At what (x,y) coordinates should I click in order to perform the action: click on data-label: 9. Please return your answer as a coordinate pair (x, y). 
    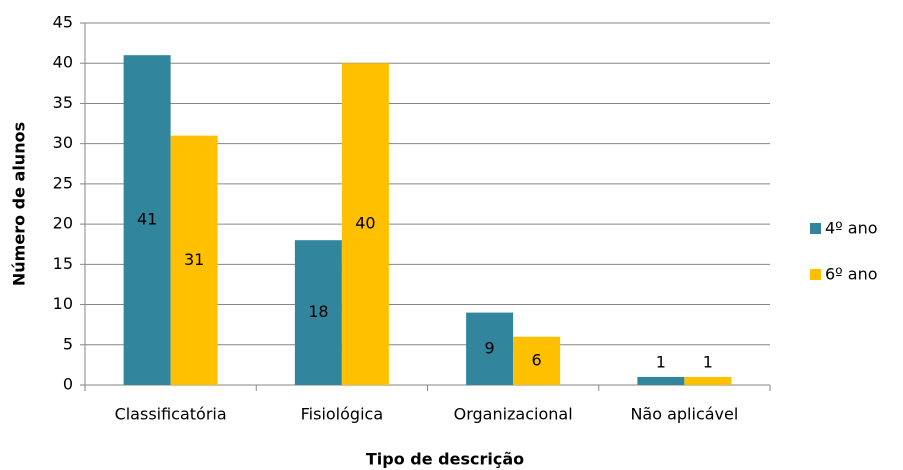
    Looking at the image, I should click on (490, 347).